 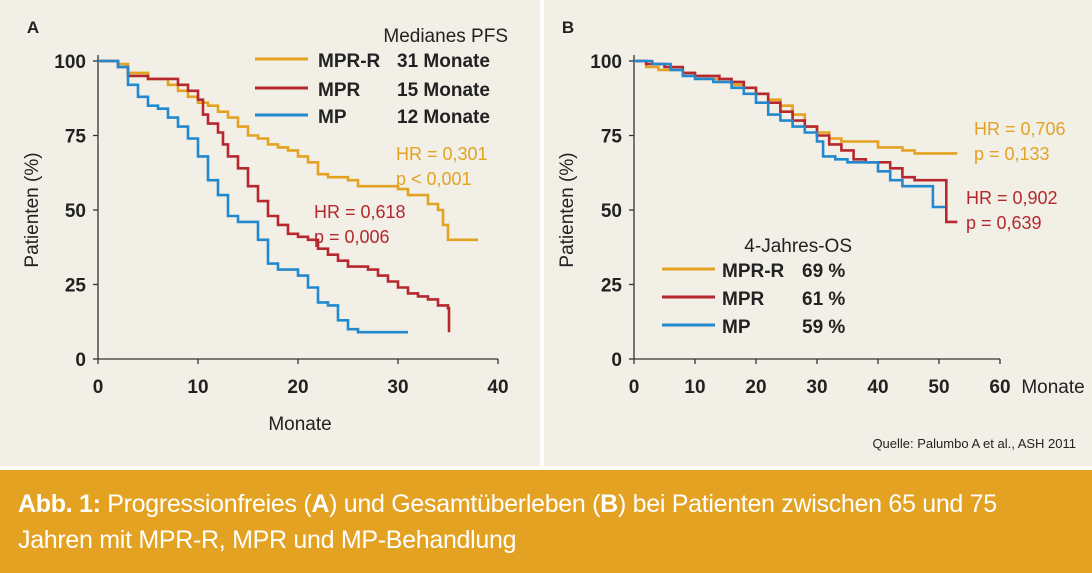 What do you see at coordinates (1004, 223) in the screenshot?
I see `annotation-text: p = 0,639` at bounding box center [1004, 223].